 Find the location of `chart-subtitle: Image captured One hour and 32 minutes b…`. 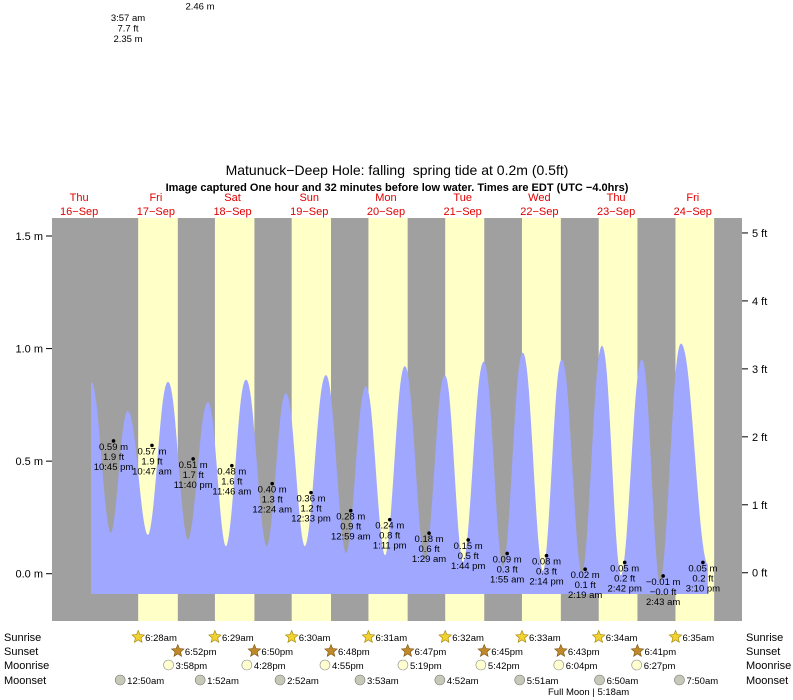

chart-subtitle: Image captured One hour and 32 minutes b… is located at coordinates (397, 188).